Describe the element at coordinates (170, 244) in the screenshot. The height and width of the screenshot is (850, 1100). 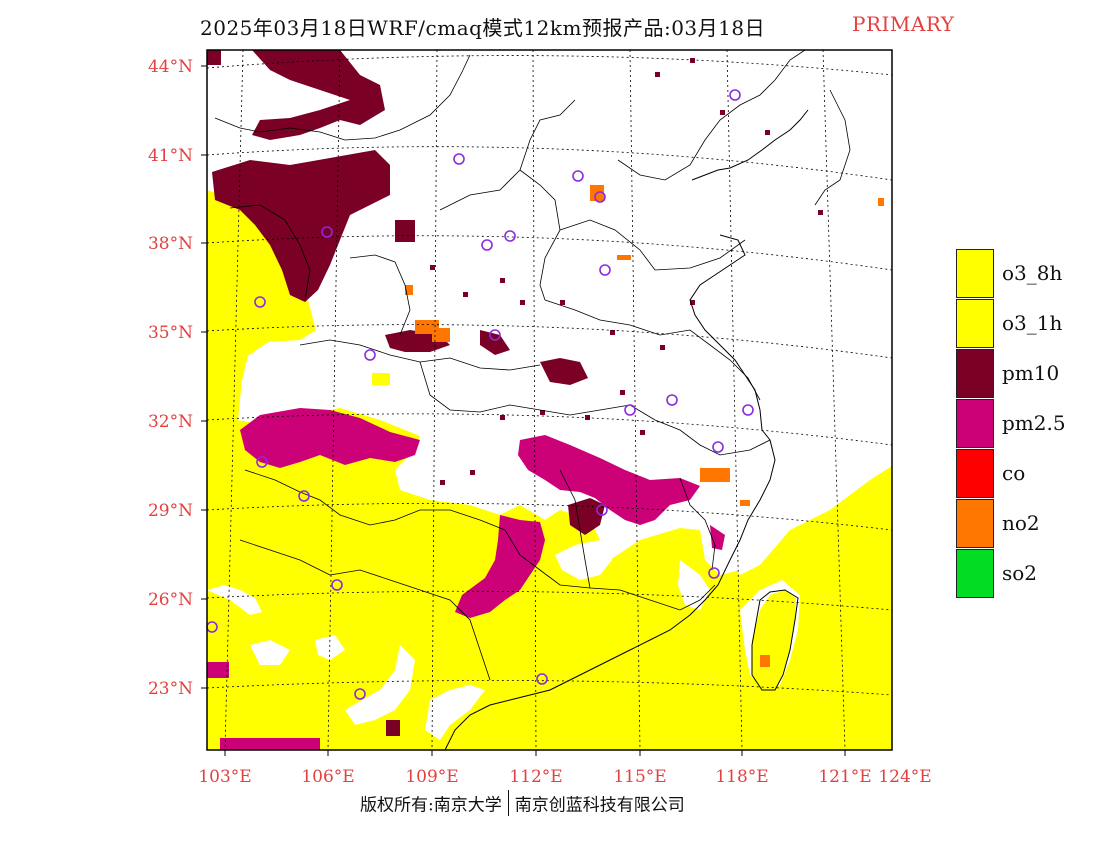
I see `lat-label-38: 38°N` at that location.